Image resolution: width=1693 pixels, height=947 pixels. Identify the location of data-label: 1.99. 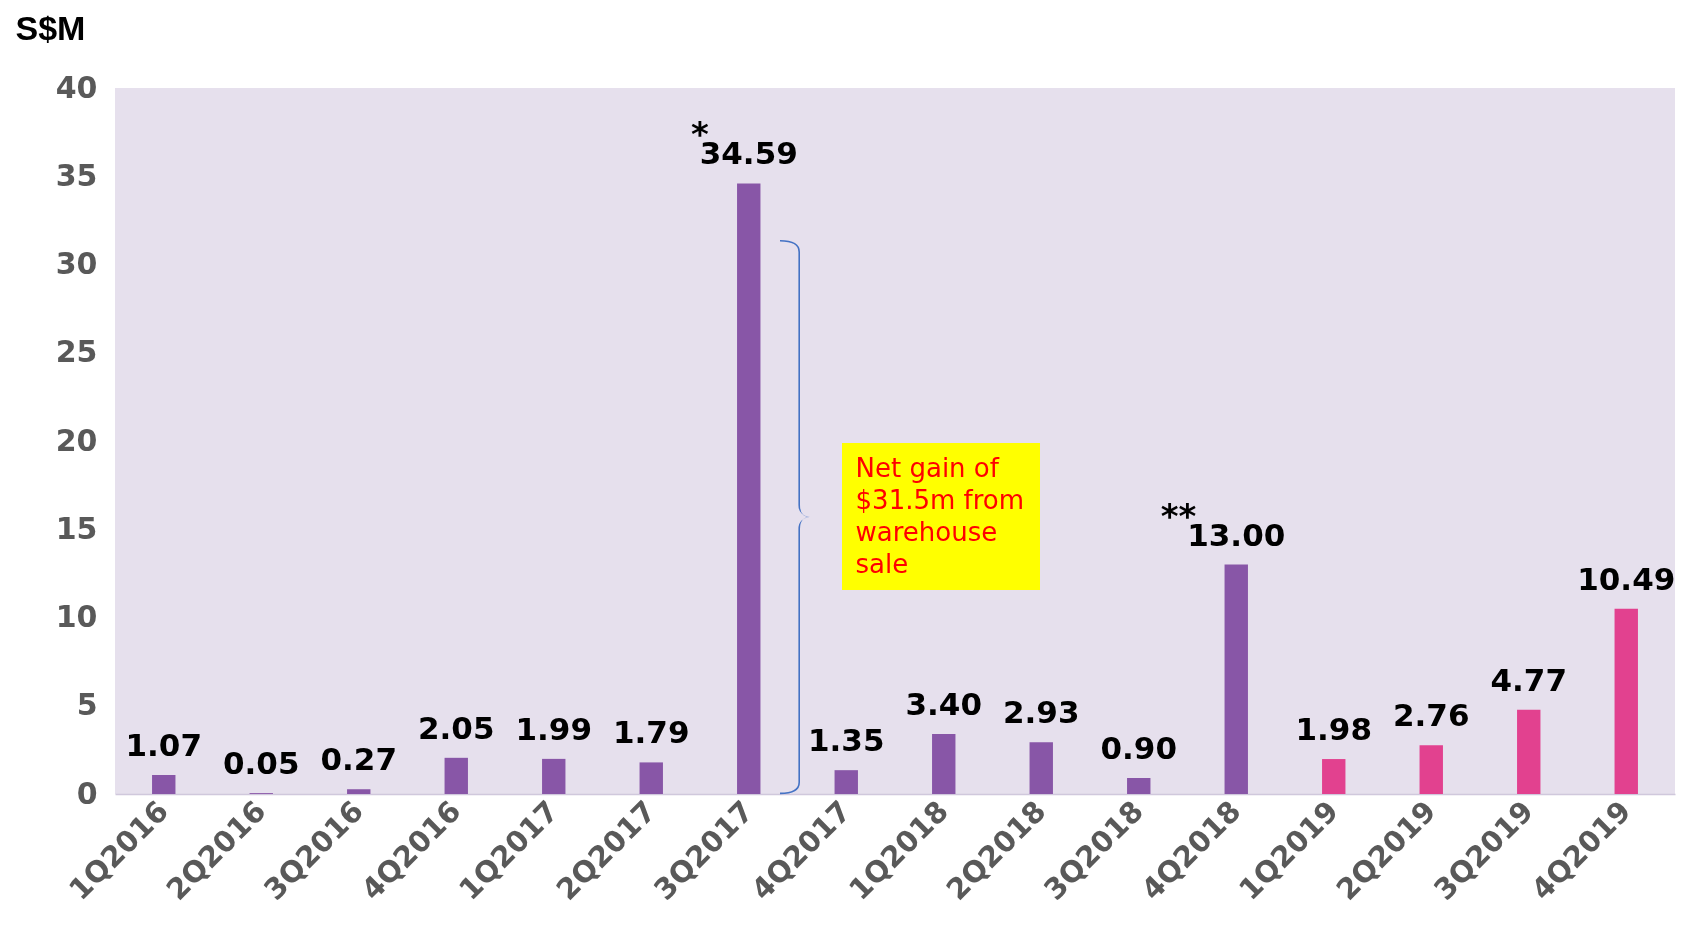
(553, 728).